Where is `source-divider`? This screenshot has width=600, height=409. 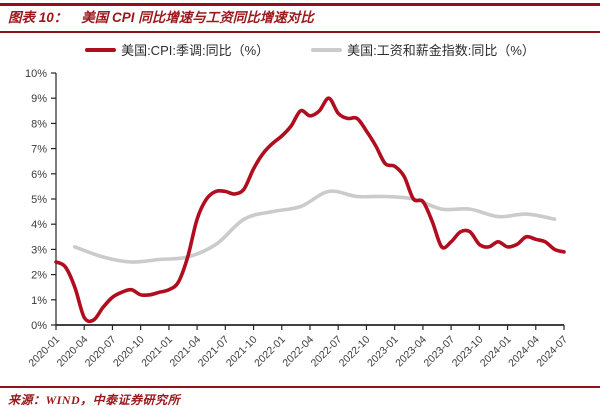
source-divider is located at coordinates (300, 387).